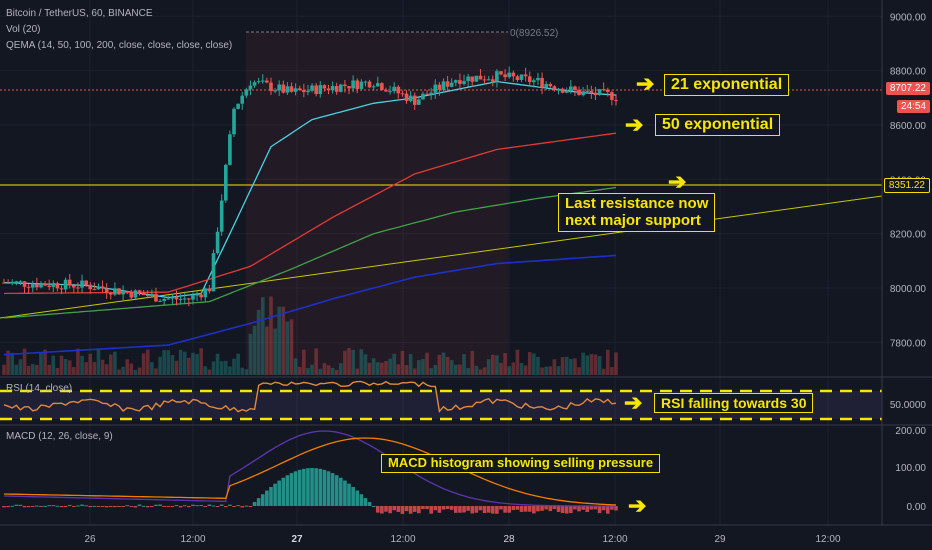 The width and height of the screenshot is (932, 550). I want to click on price-tick-label: 8000.00, so click(908, 289).